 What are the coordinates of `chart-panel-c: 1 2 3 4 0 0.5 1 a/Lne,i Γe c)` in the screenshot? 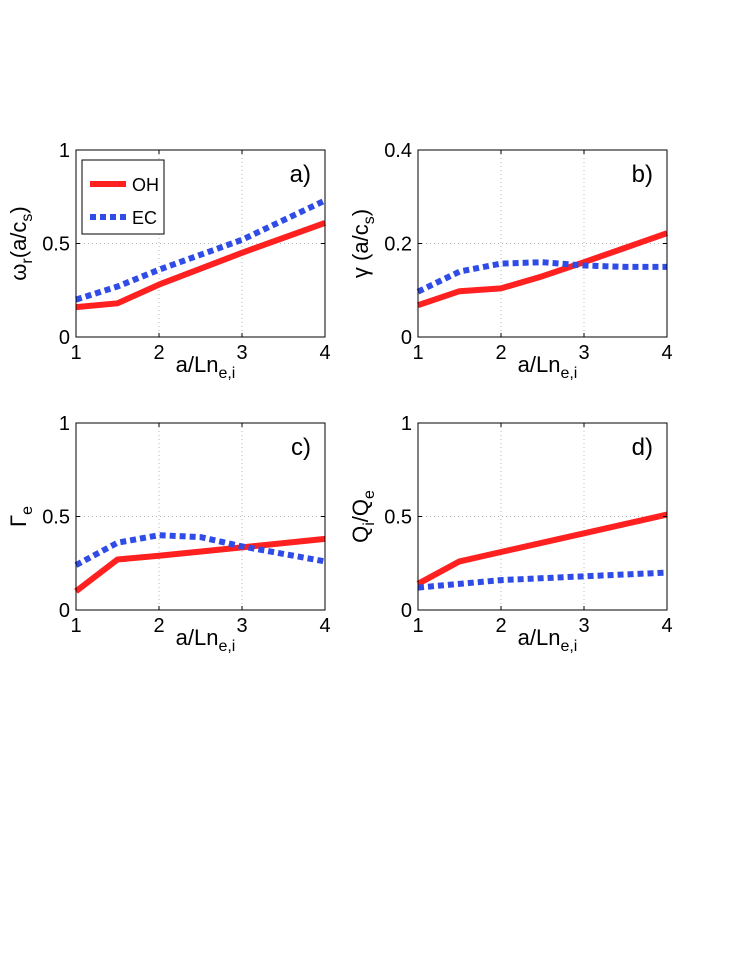 It's located at (168, 534).